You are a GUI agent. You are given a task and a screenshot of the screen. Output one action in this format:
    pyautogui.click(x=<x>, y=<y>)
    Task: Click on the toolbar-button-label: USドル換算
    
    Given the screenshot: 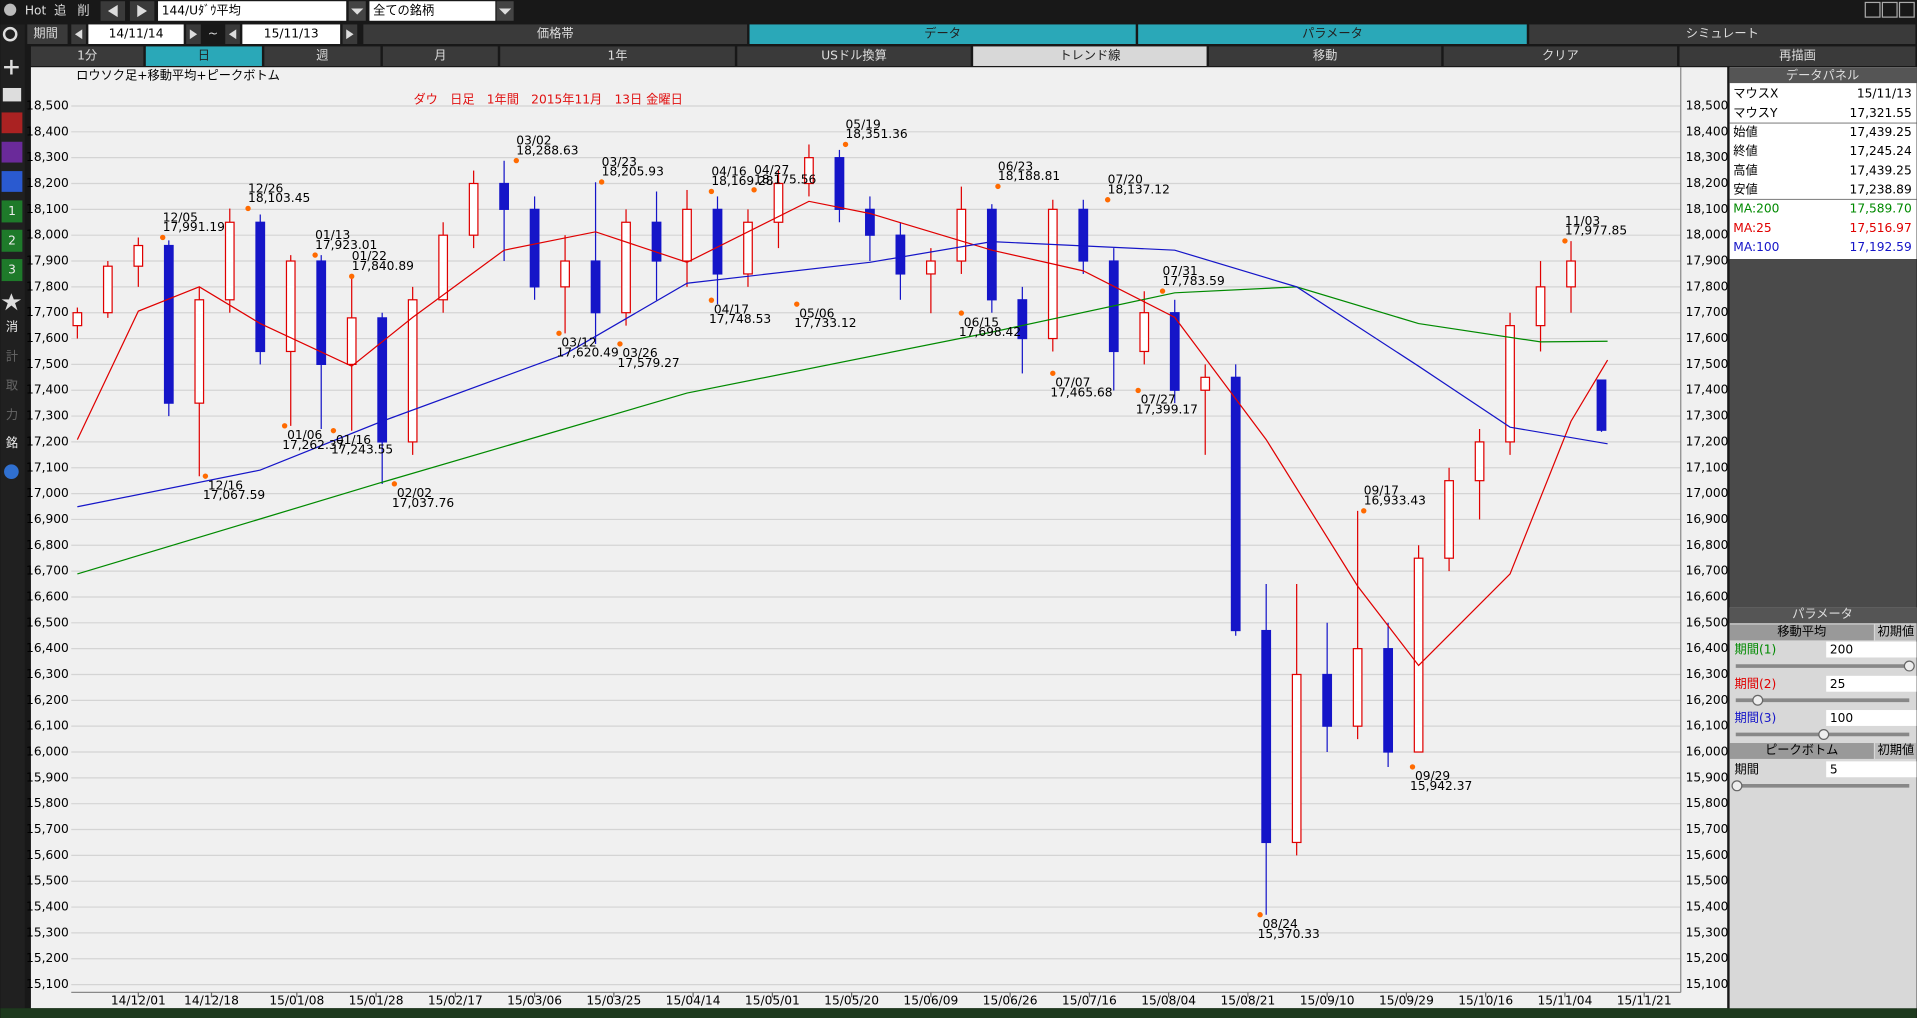 What is the action you would take?
    pyautogui.click(x=854, y=55)
    